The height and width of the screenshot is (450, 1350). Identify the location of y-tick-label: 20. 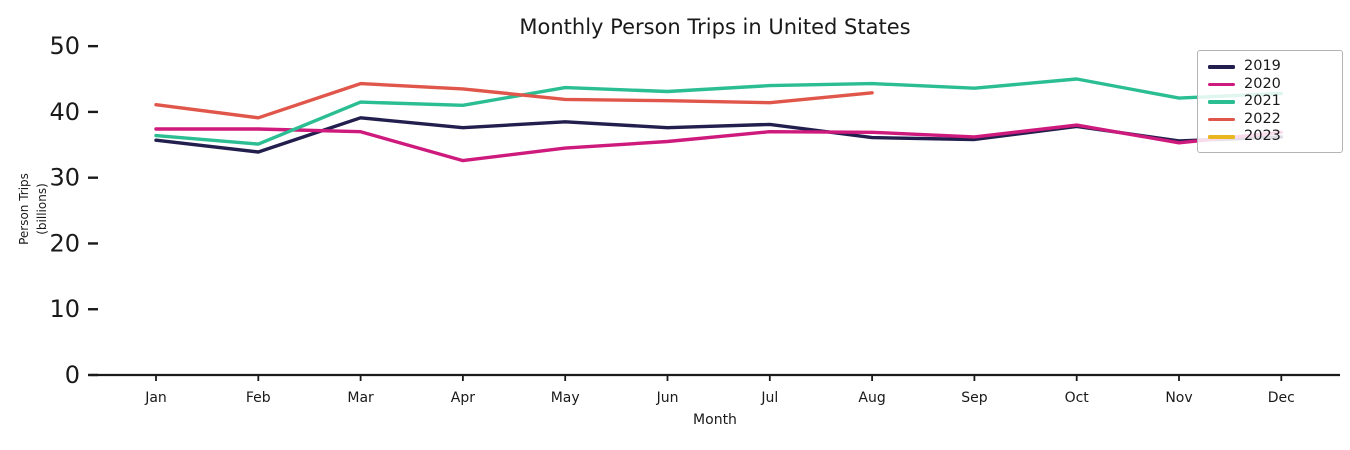
(64, 243).